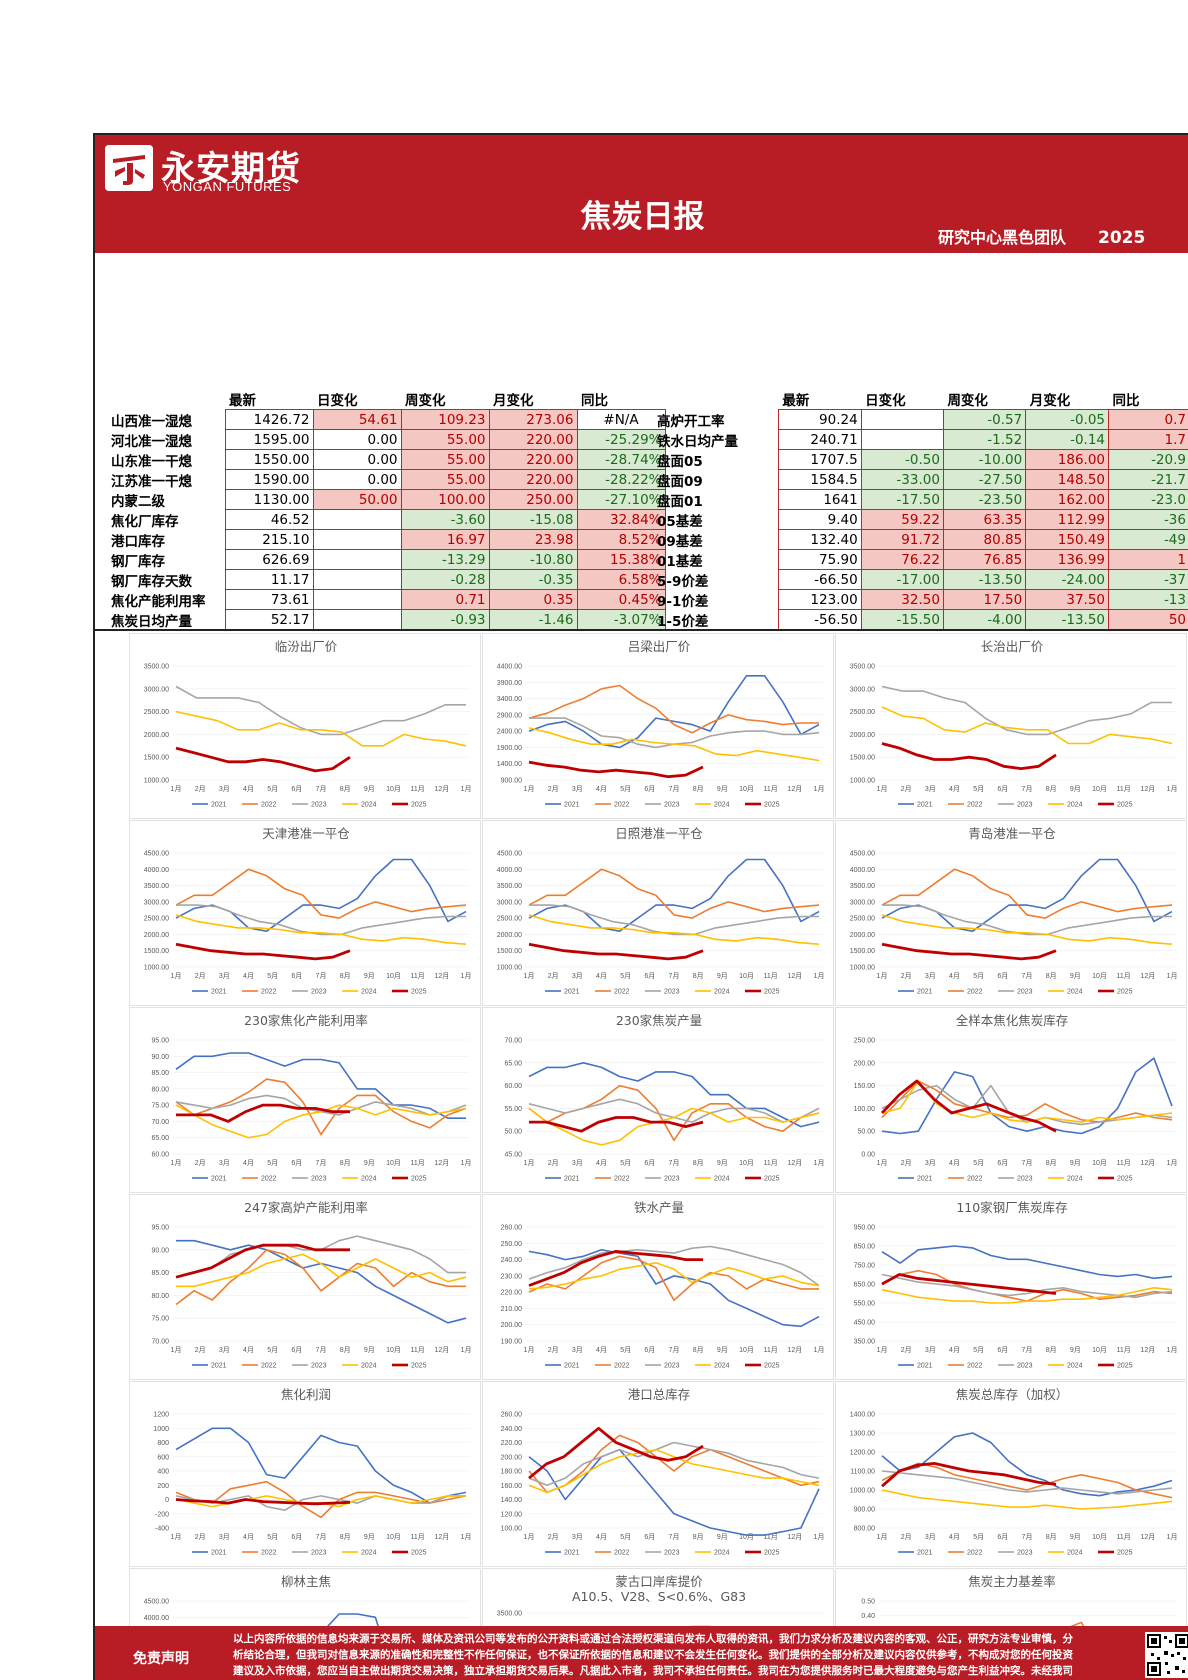 The image size is (1188, 1680). I want to click on y-tick-label: 4400.00, so click(509, 667).